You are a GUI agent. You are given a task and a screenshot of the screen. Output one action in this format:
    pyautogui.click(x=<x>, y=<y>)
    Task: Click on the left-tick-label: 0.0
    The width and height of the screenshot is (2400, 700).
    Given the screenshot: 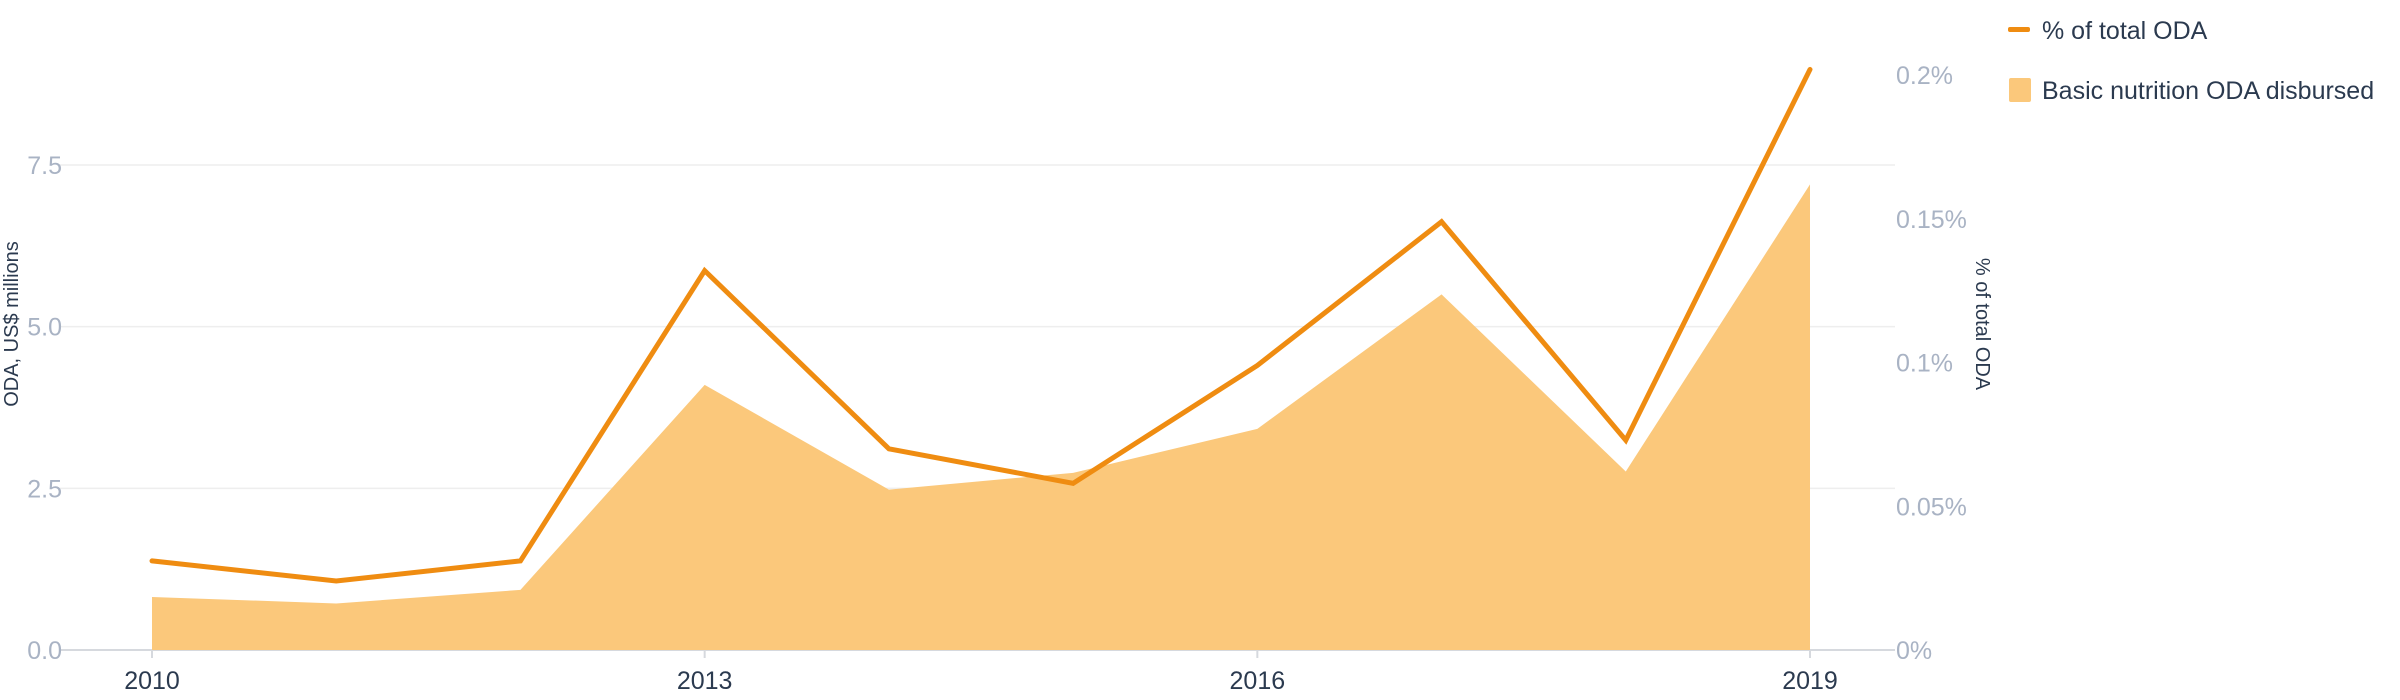 What is the action you would take?
    pyautogui.click(x=44, y=651)
    